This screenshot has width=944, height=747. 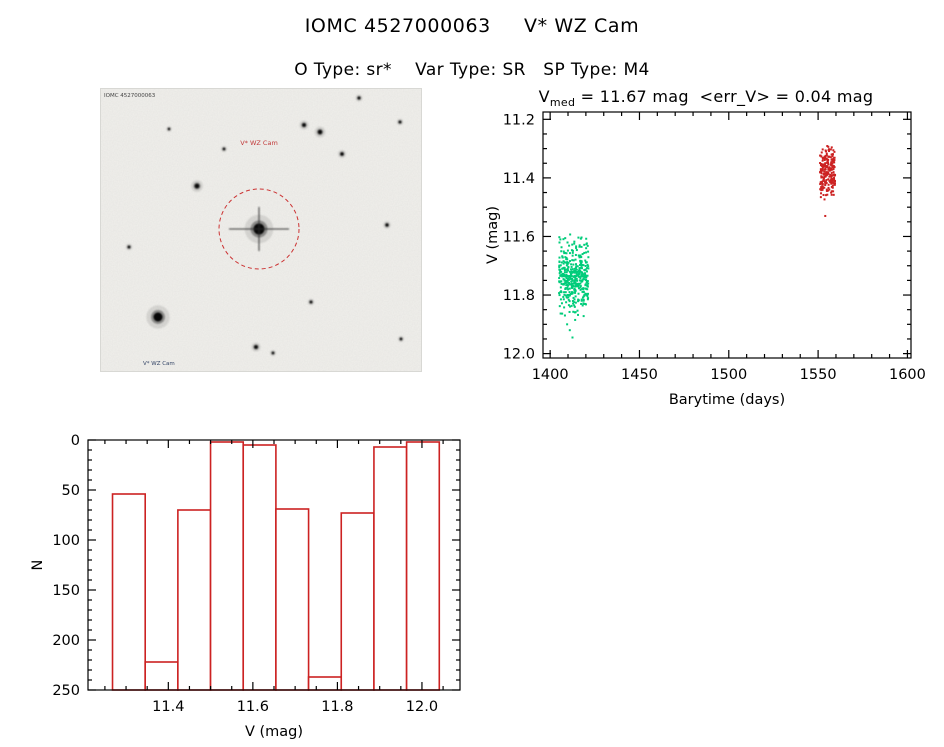 I want to click on svg-text: 1500, so click(x=728, y=375).